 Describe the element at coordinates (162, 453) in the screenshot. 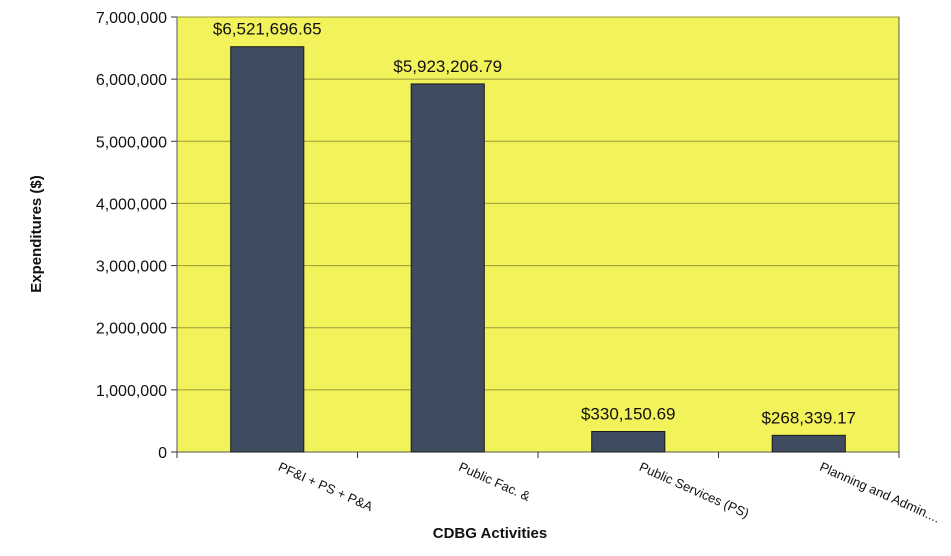

I see `y-tick-label: 0` at that location.